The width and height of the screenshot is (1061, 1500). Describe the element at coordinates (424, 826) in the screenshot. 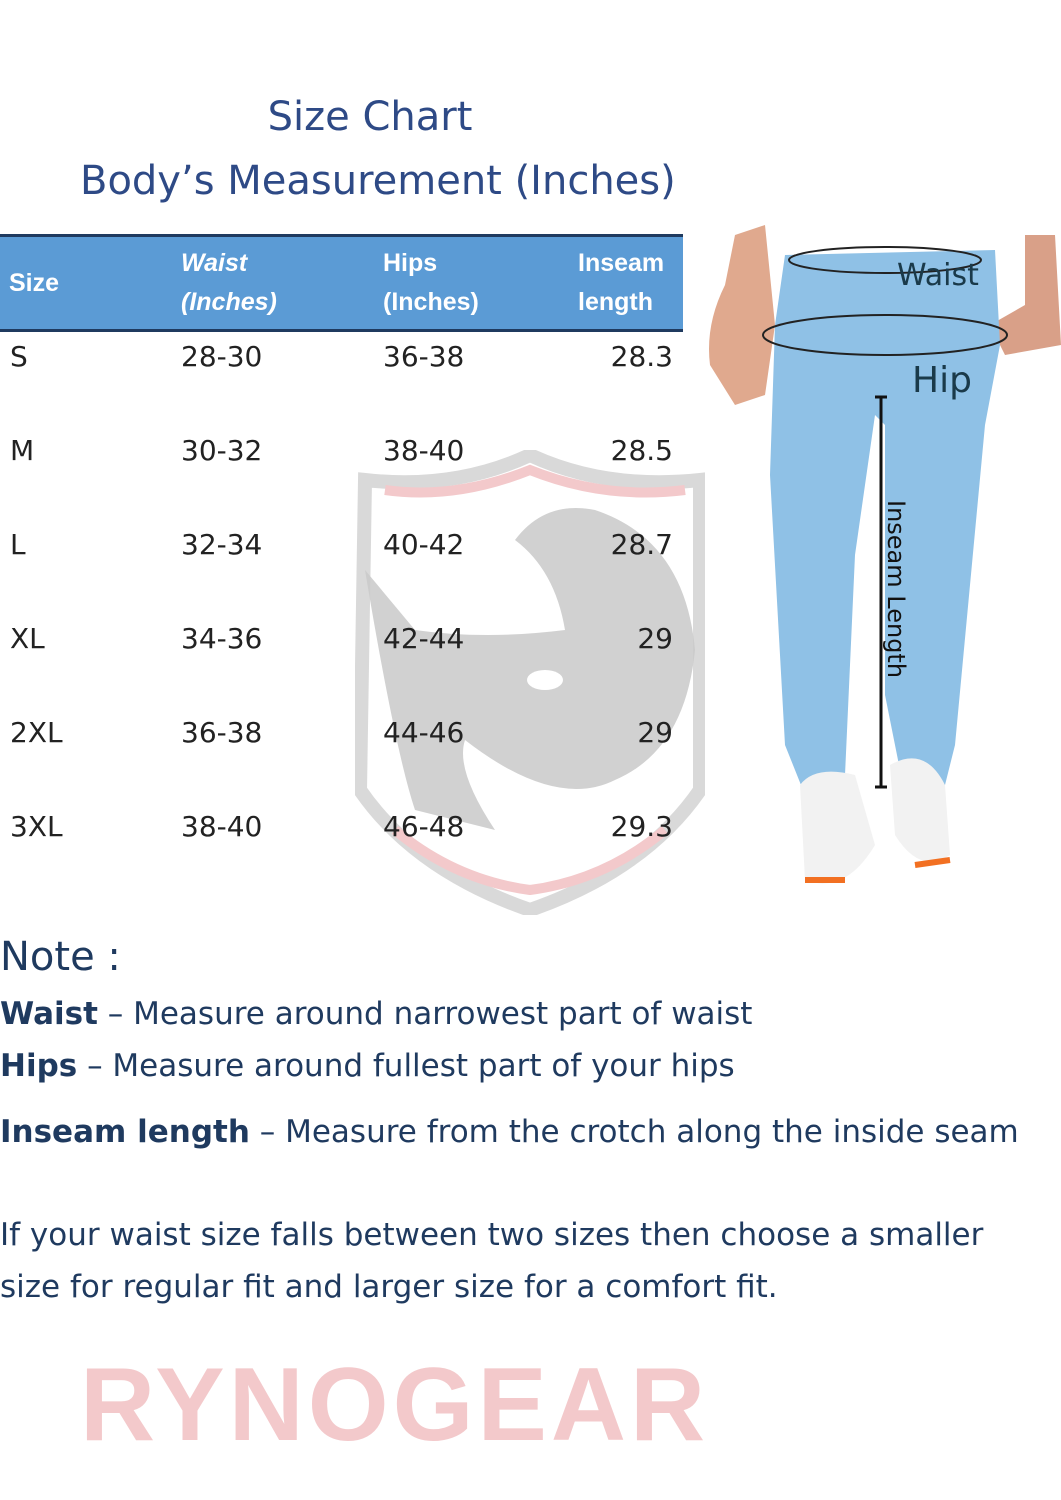

I see `cell-hips: 46-48` at that location.